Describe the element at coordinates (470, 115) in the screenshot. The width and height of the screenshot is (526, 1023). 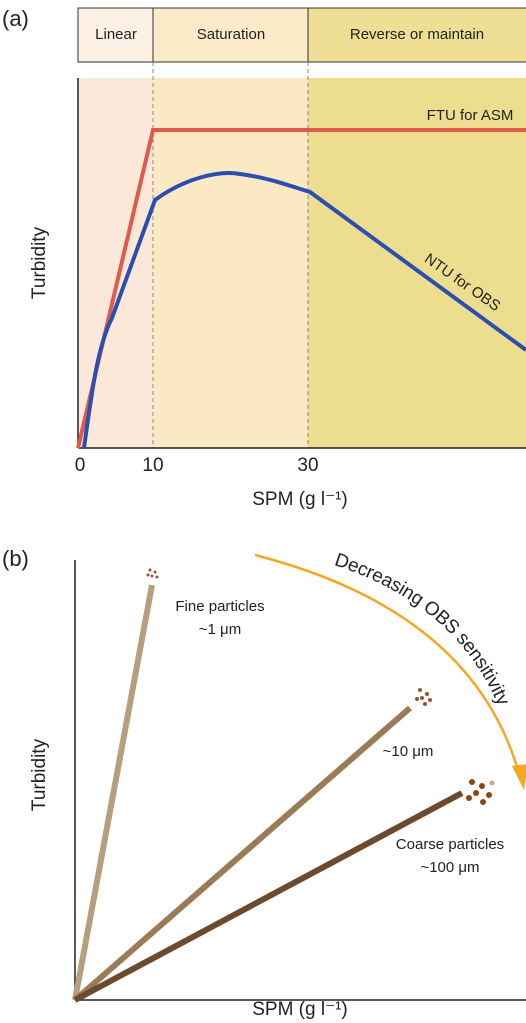
I see `curve-label: FTU for ASM` at that location.